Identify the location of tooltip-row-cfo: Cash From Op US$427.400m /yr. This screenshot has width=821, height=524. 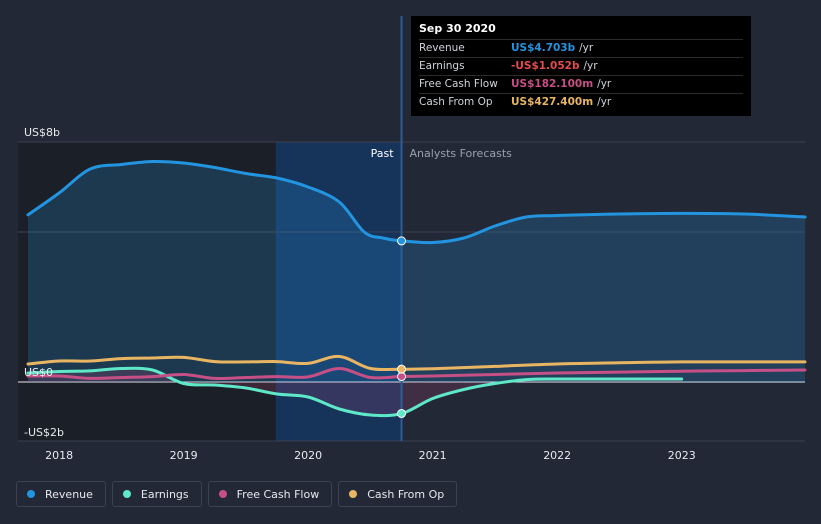
(581, 102).